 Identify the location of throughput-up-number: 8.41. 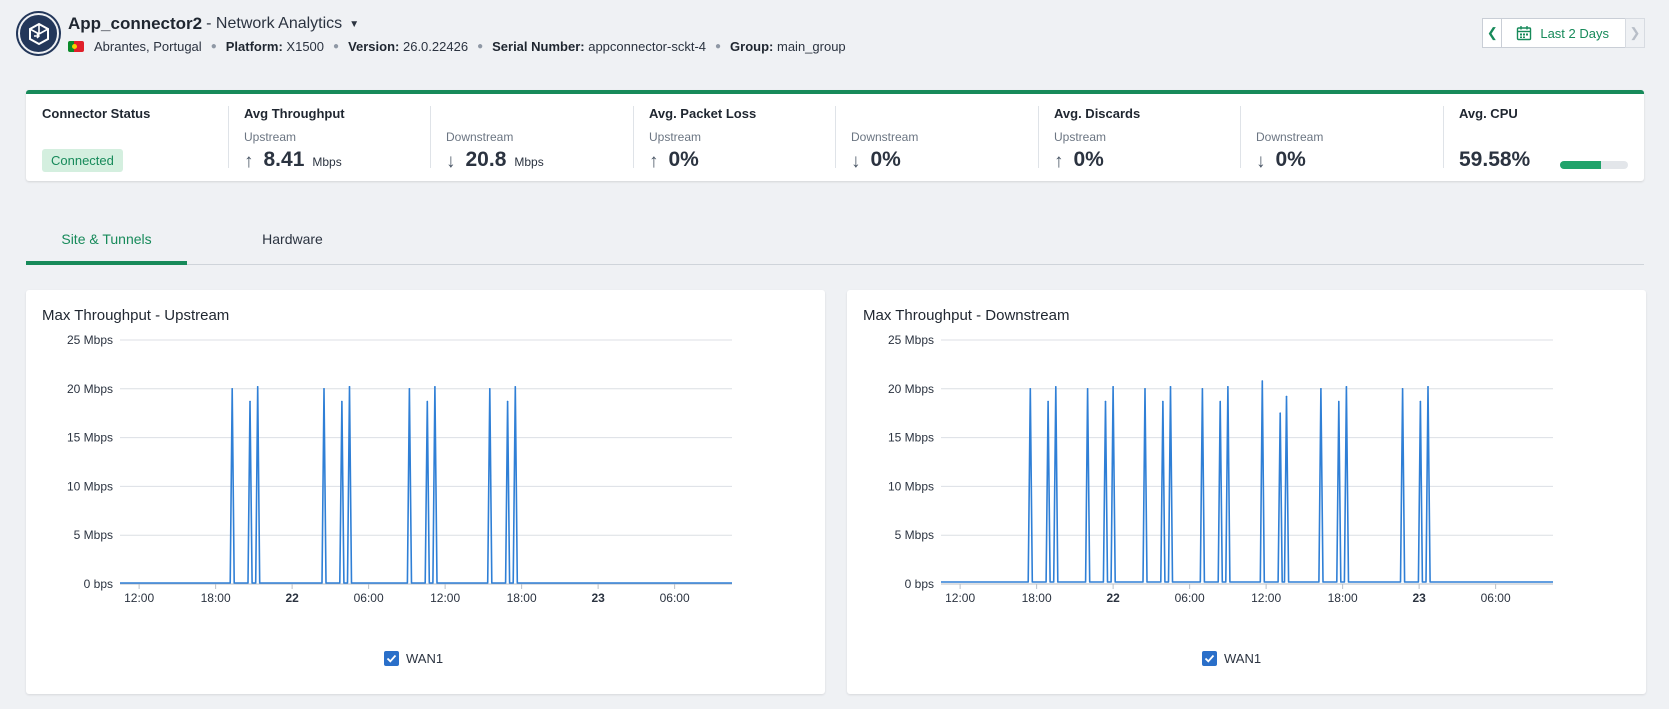
(284, 159).